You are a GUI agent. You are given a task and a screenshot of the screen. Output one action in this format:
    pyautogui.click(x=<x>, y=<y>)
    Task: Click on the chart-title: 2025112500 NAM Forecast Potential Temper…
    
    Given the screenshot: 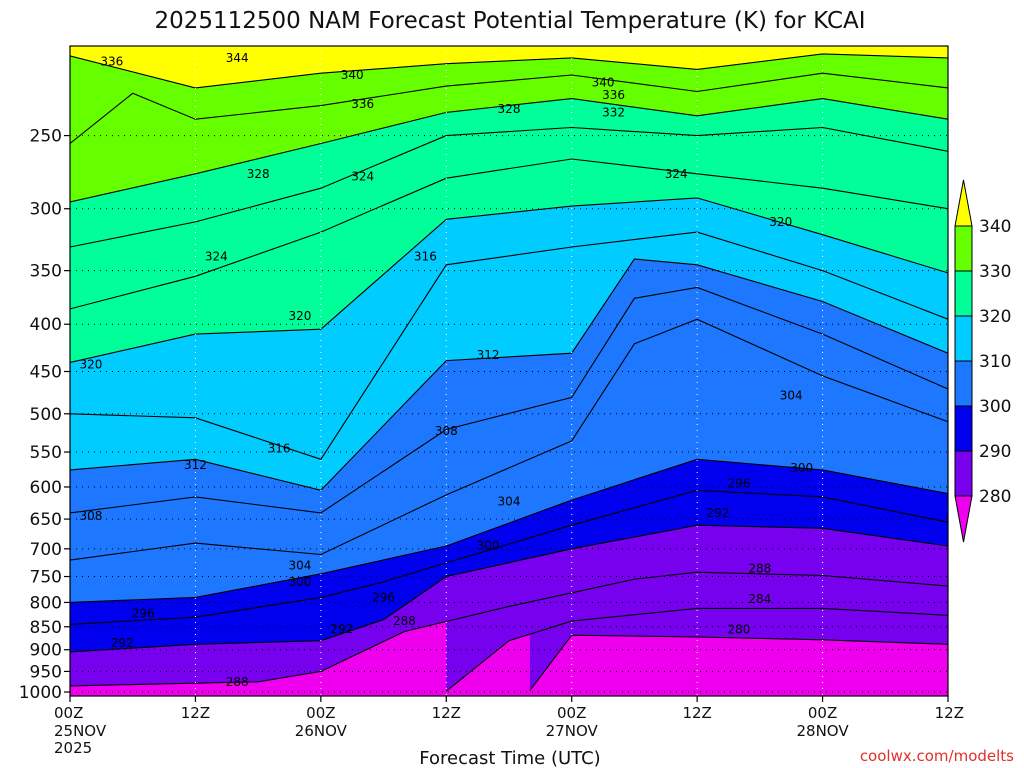 What is the action you would take?
    pyautogui.click(x=509, y=21)
    